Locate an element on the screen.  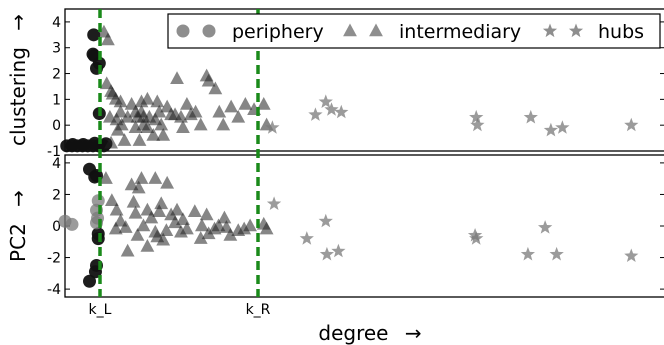
x-axis-title: degree → is located at coordinates (369, 333).